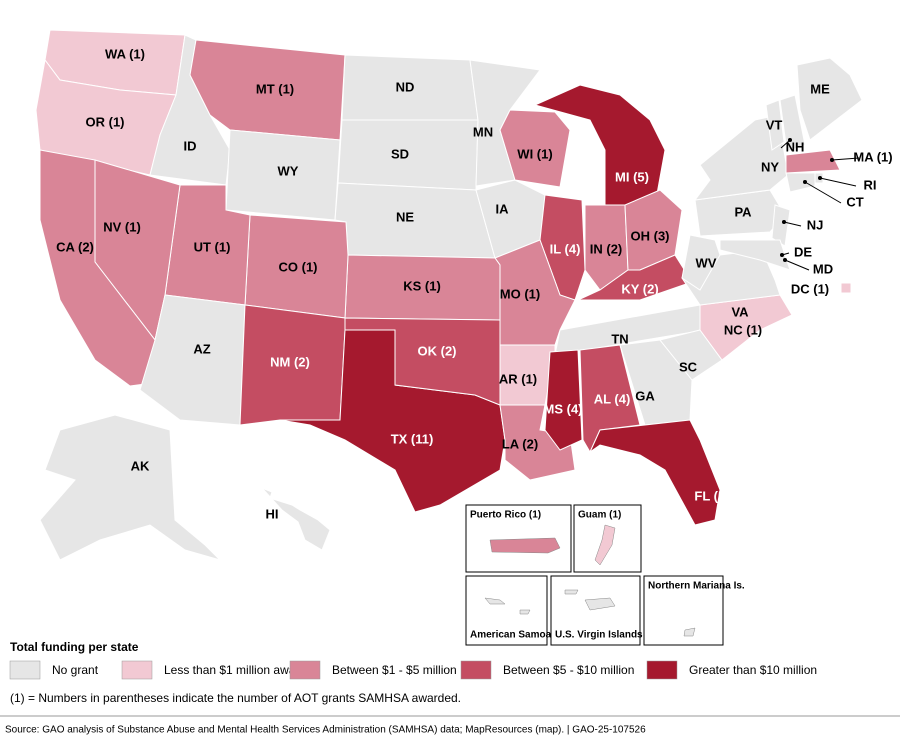  What do you see at coordinates (505, 515) in the screenshot?
I see `territory-label: Puerto Rico (1)` at bounding box center [505, 515].